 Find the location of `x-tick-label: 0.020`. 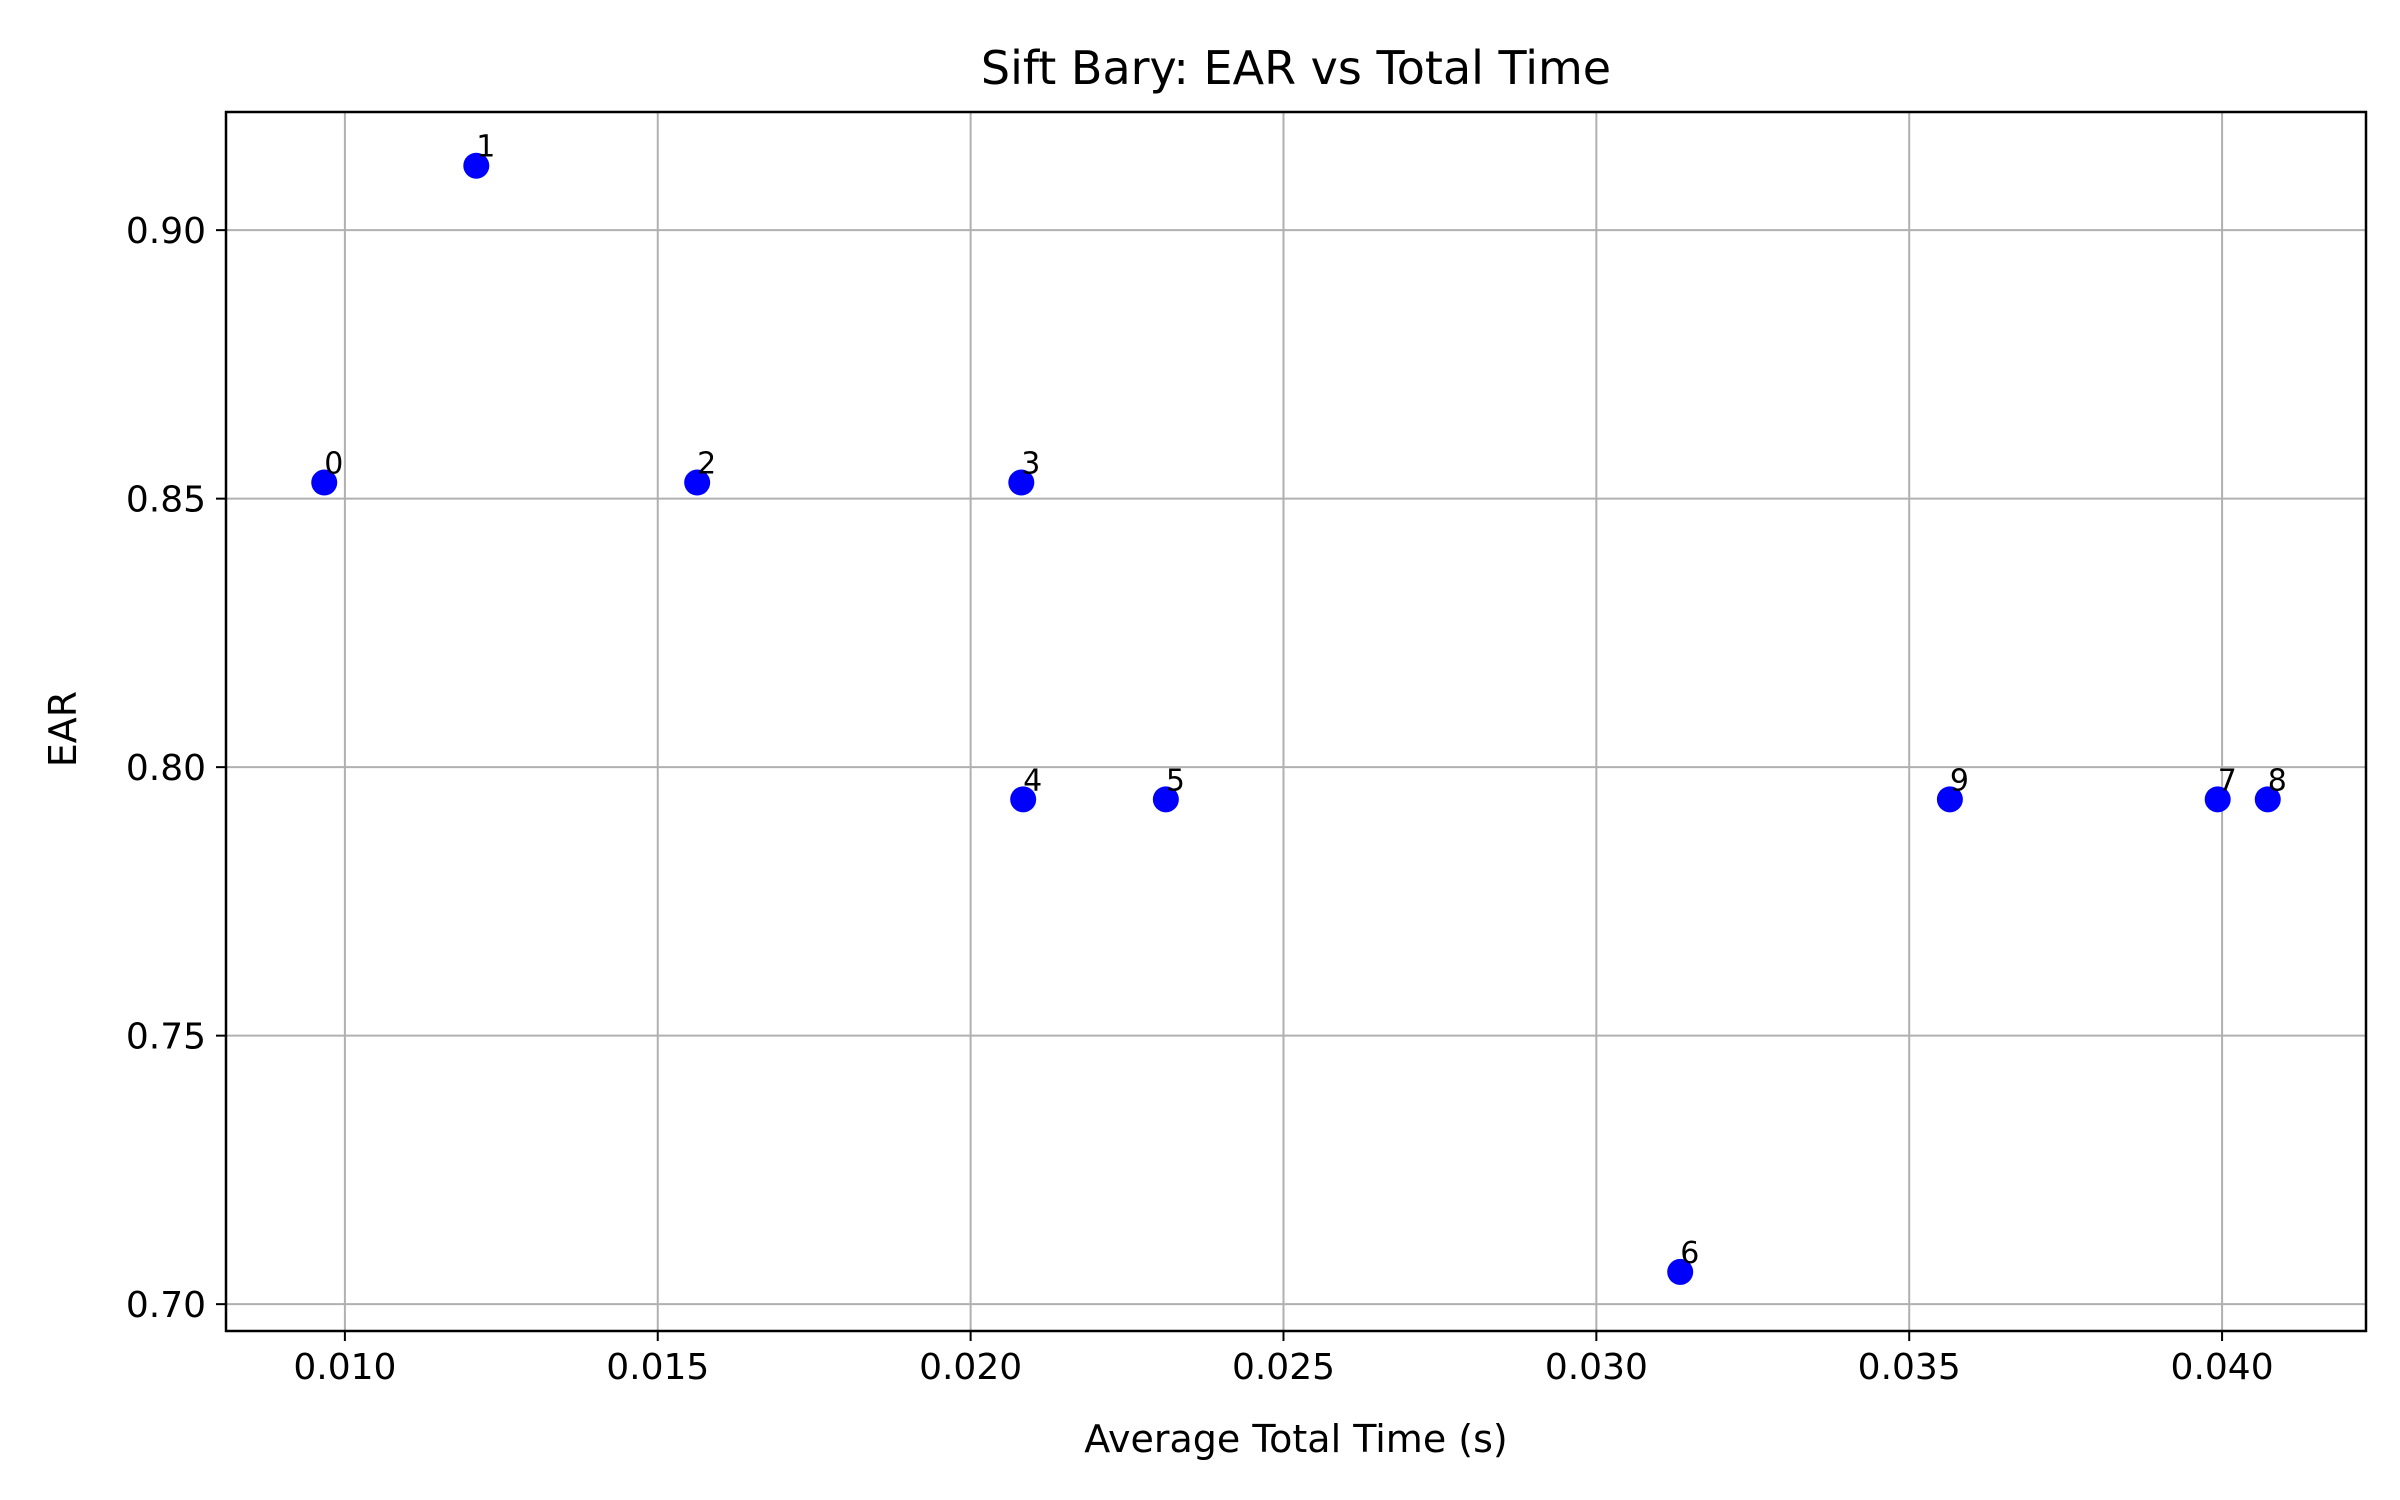

x-tick-label: 0.020 is located at coordinates (970, 1367).